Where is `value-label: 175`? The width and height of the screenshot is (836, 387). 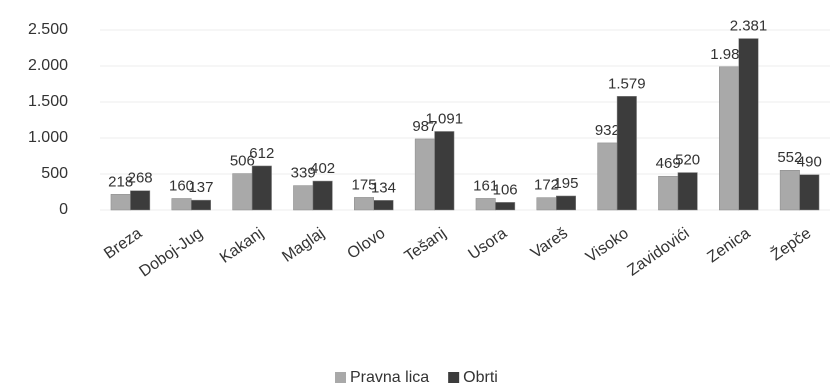 value-label: 175 is located at coordinates (364, 184).